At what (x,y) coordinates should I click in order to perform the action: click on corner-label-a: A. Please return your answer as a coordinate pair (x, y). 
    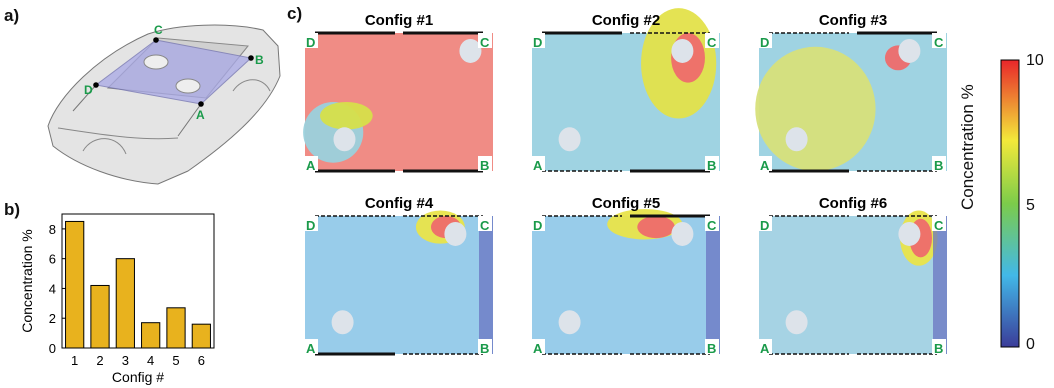
    Looking at the image, I should click on (200, 115).